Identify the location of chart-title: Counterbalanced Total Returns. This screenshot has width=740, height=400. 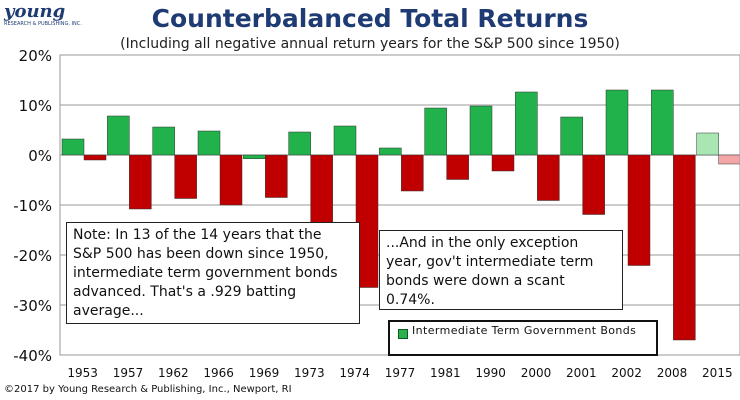
(370, 18).